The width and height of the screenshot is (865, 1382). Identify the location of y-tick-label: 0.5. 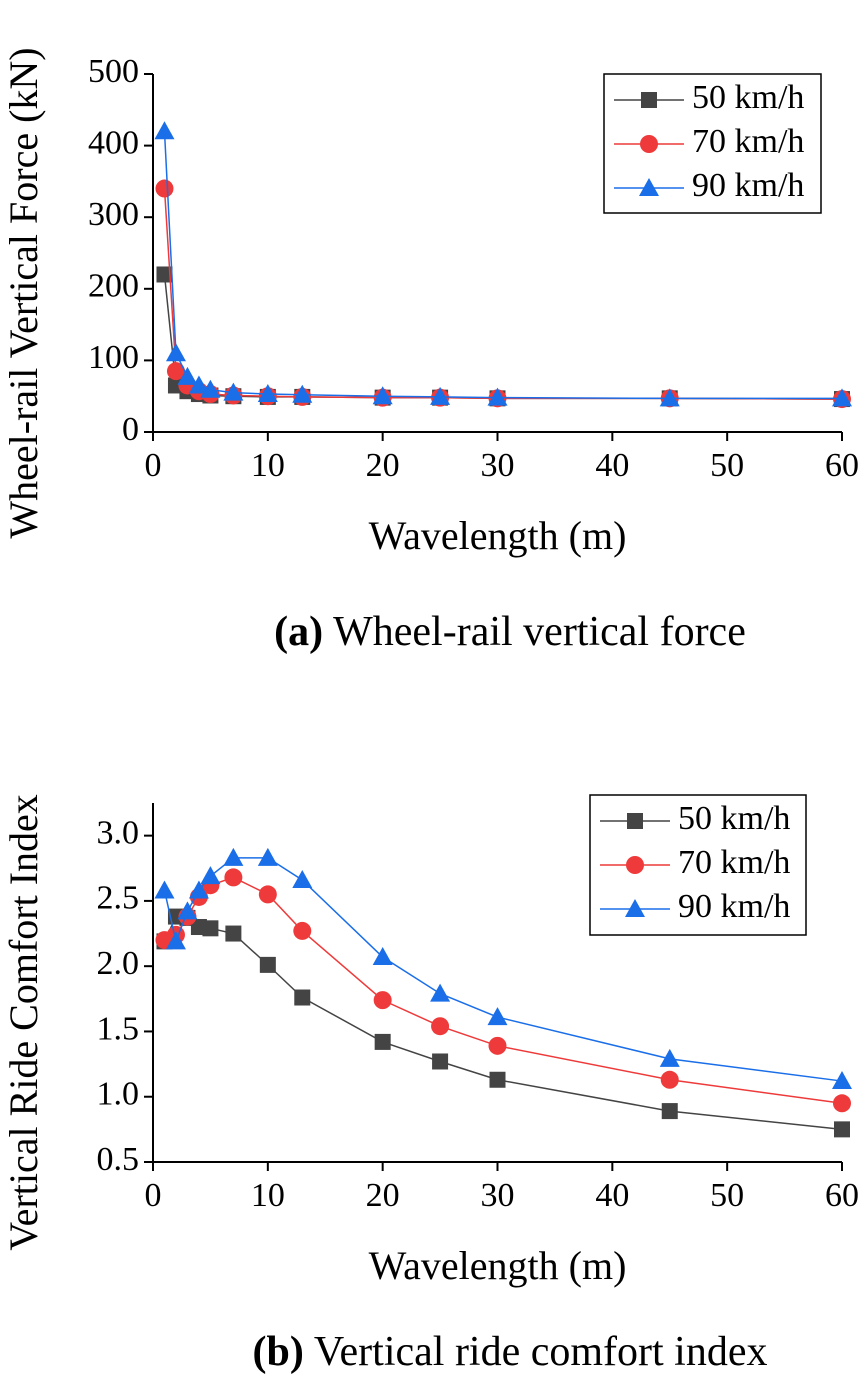
(118, 1159).